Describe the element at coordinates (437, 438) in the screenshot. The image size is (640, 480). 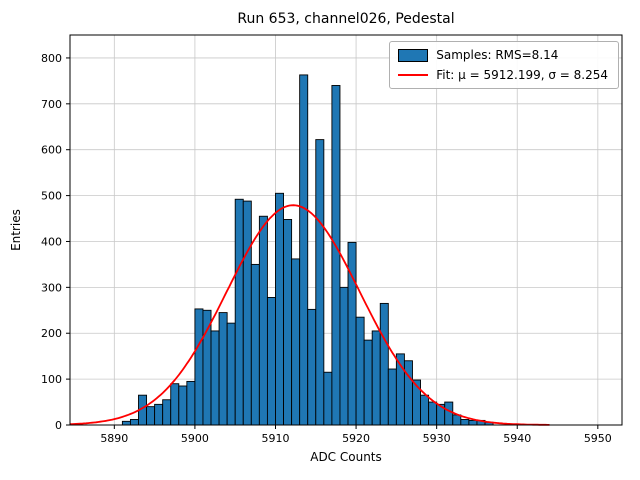
I see `x-tick-label: 5930` at that location.